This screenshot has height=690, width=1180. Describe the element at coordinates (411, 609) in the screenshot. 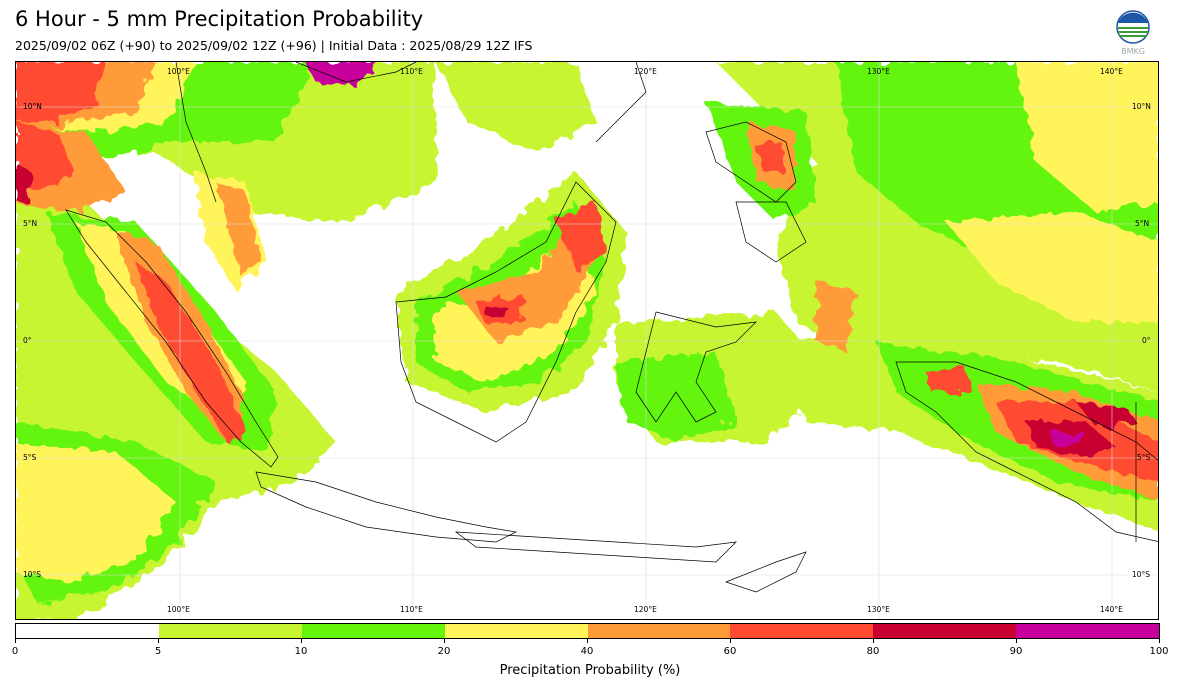

I see `lon-label-bottom-110: 110°E` at that location.